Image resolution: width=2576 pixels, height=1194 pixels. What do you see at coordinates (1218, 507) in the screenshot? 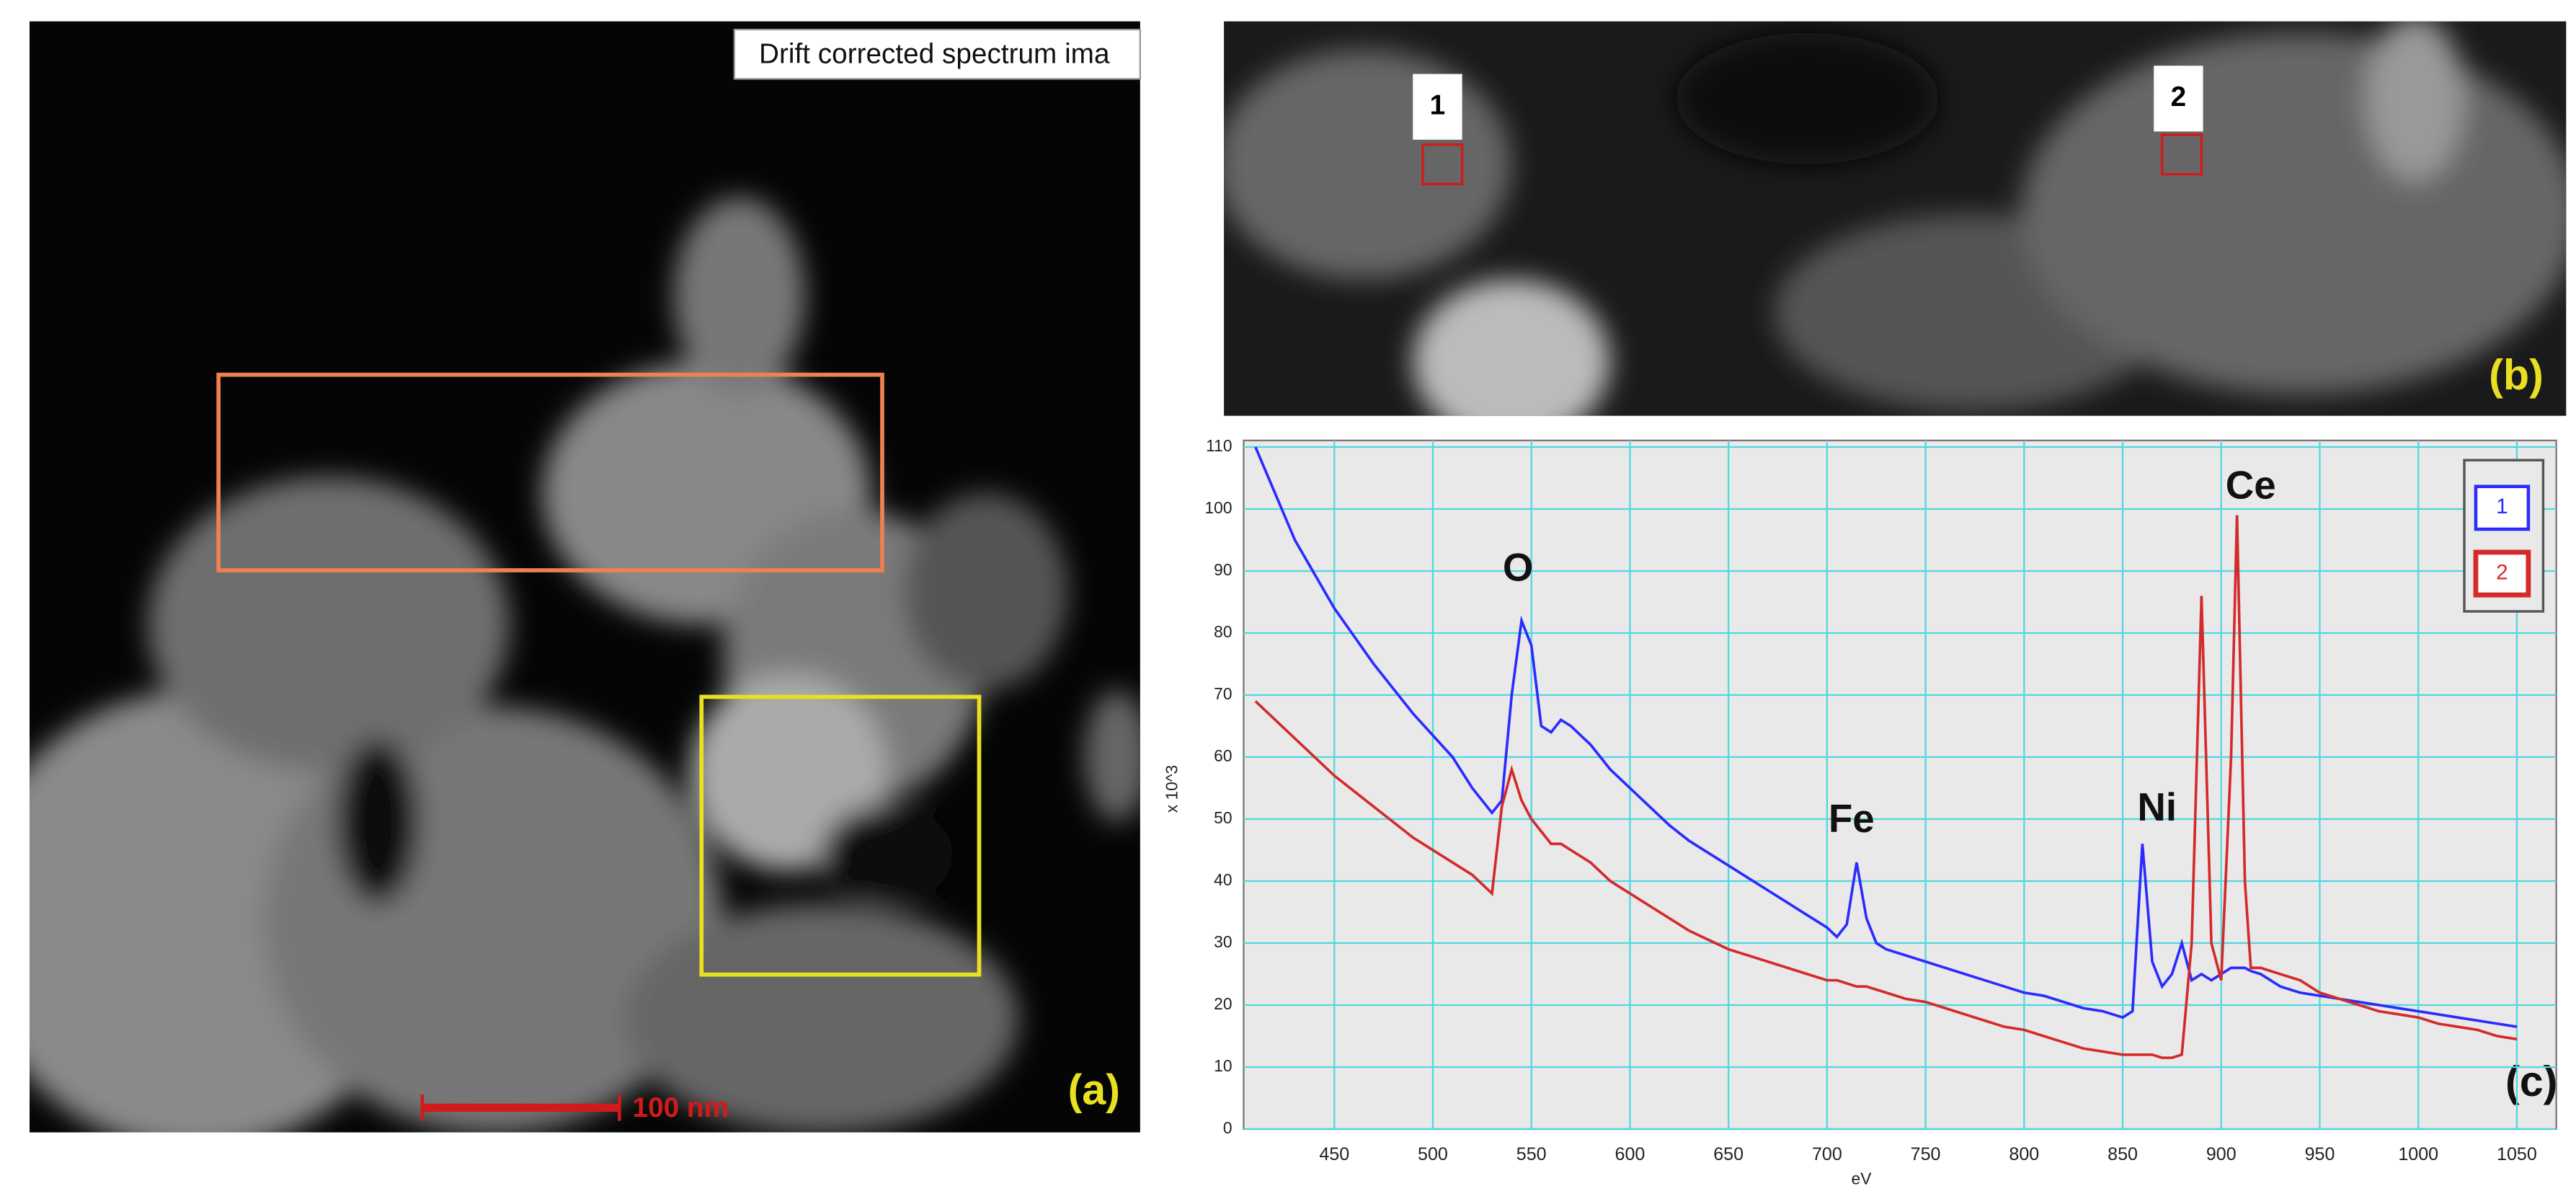
I see `y-tick-label: 100` at bounding box center [1218, 507].